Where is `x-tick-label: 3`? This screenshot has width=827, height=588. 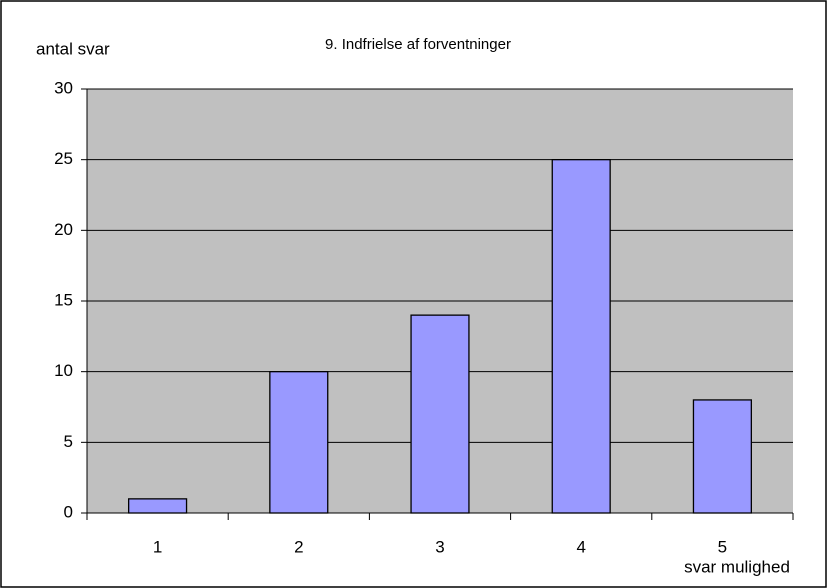
x-tick-label: 3 is located at coordinates (439, 546).